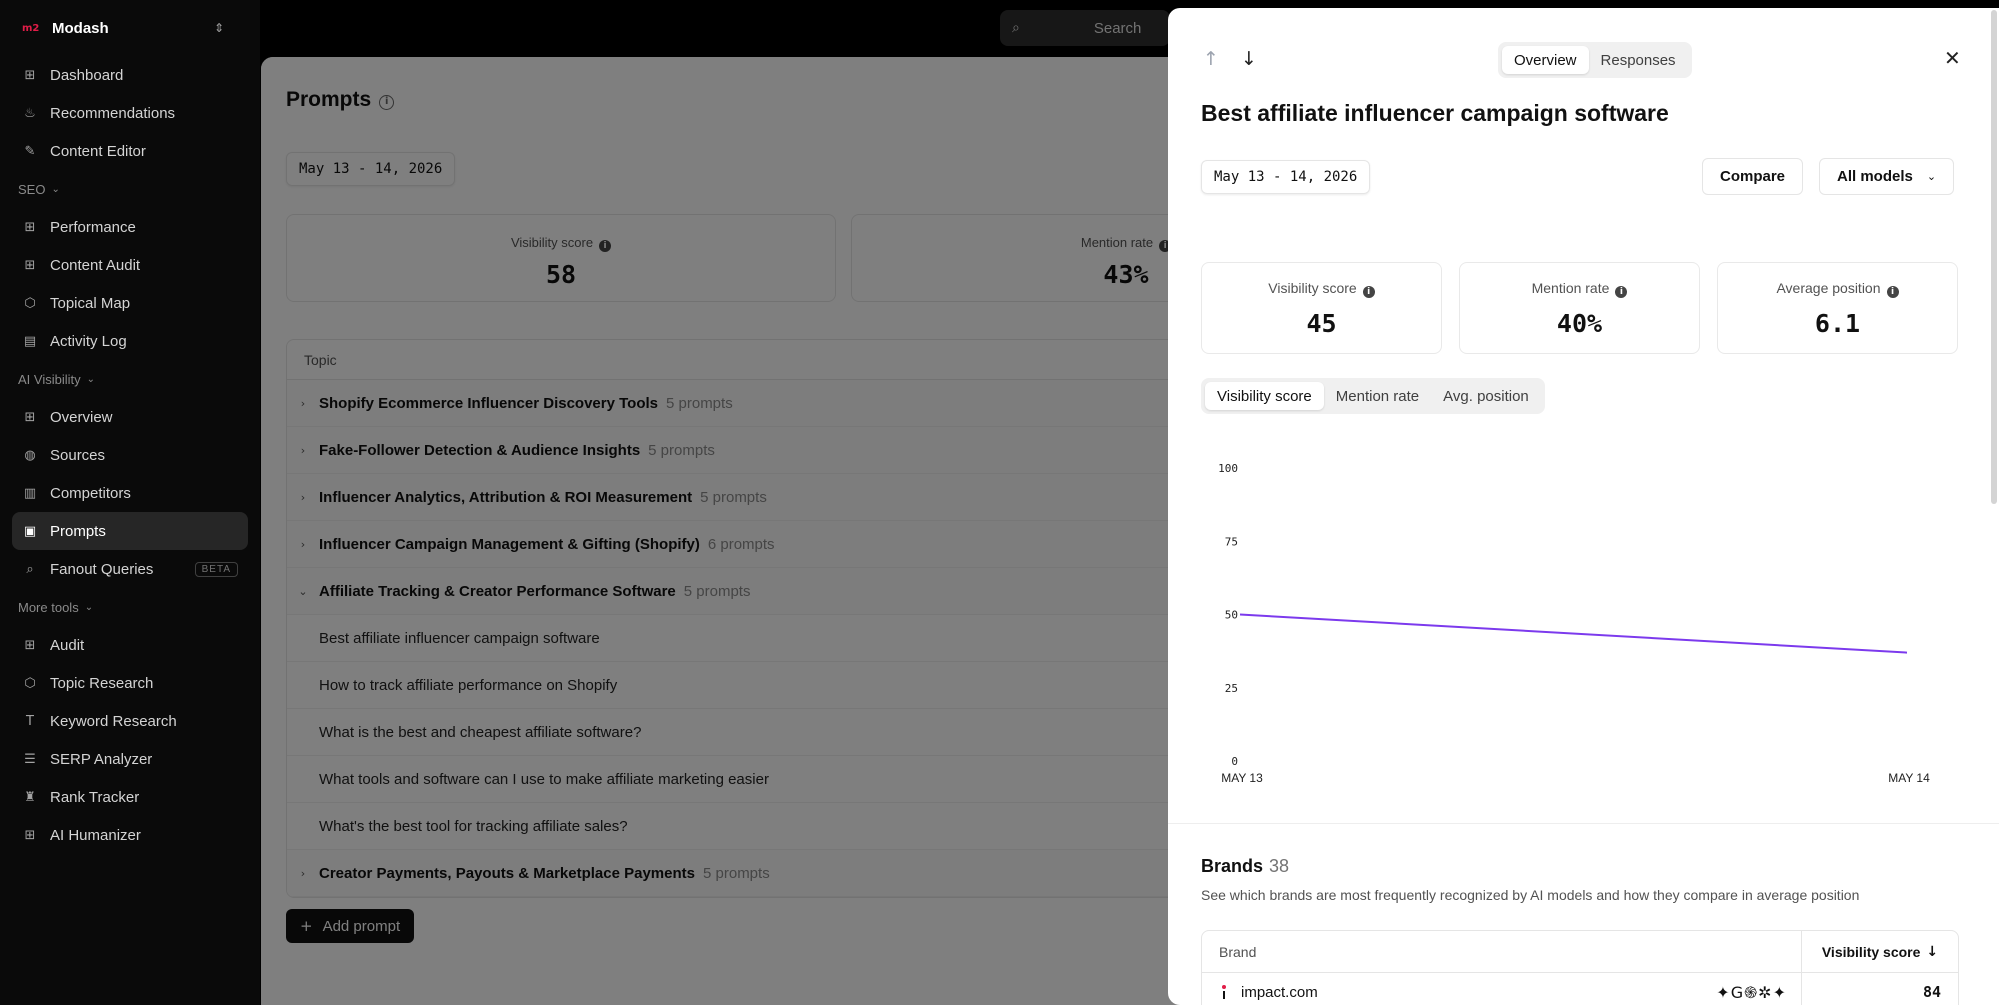  I want to click on page-title: Prompts i, so click(340, 100).